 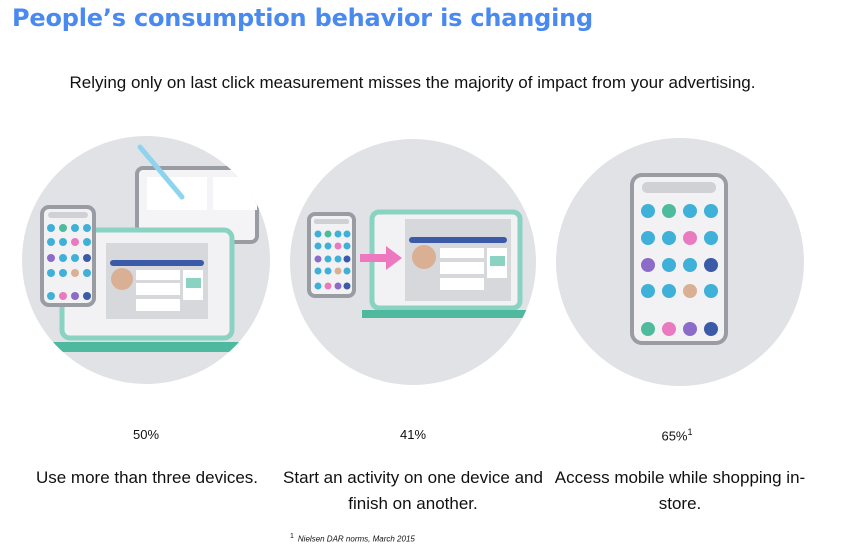 I want to click on stat-value-3-text: 65%, so click(x=674, y=436).